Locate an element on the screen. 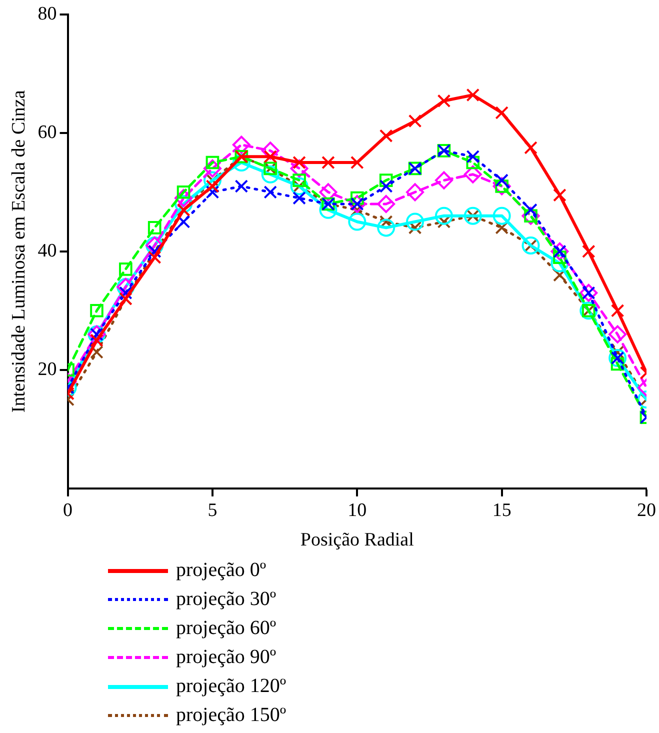 The image size is (659, 733). legend-label: projeção 120º is located at coordinates (231, 686).